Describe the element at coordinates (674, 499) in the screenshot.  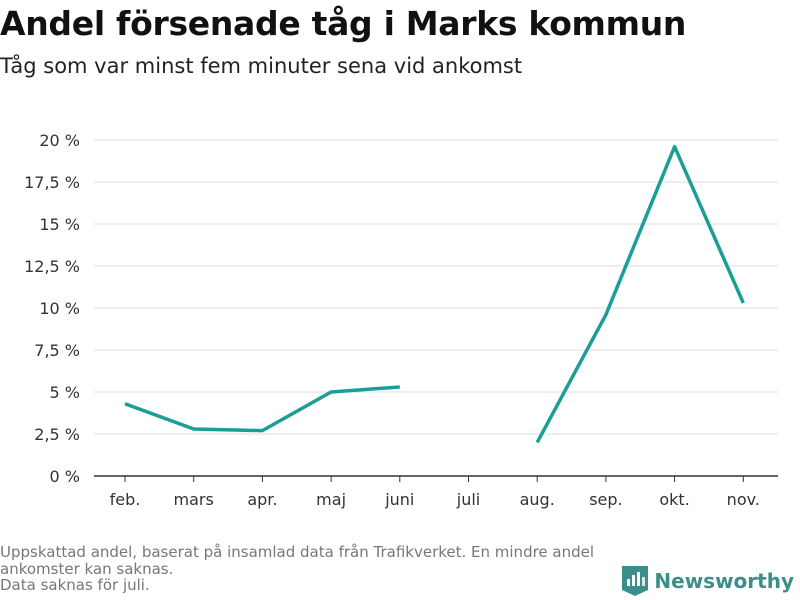
I see `x-tick-label: okt.` at that location.